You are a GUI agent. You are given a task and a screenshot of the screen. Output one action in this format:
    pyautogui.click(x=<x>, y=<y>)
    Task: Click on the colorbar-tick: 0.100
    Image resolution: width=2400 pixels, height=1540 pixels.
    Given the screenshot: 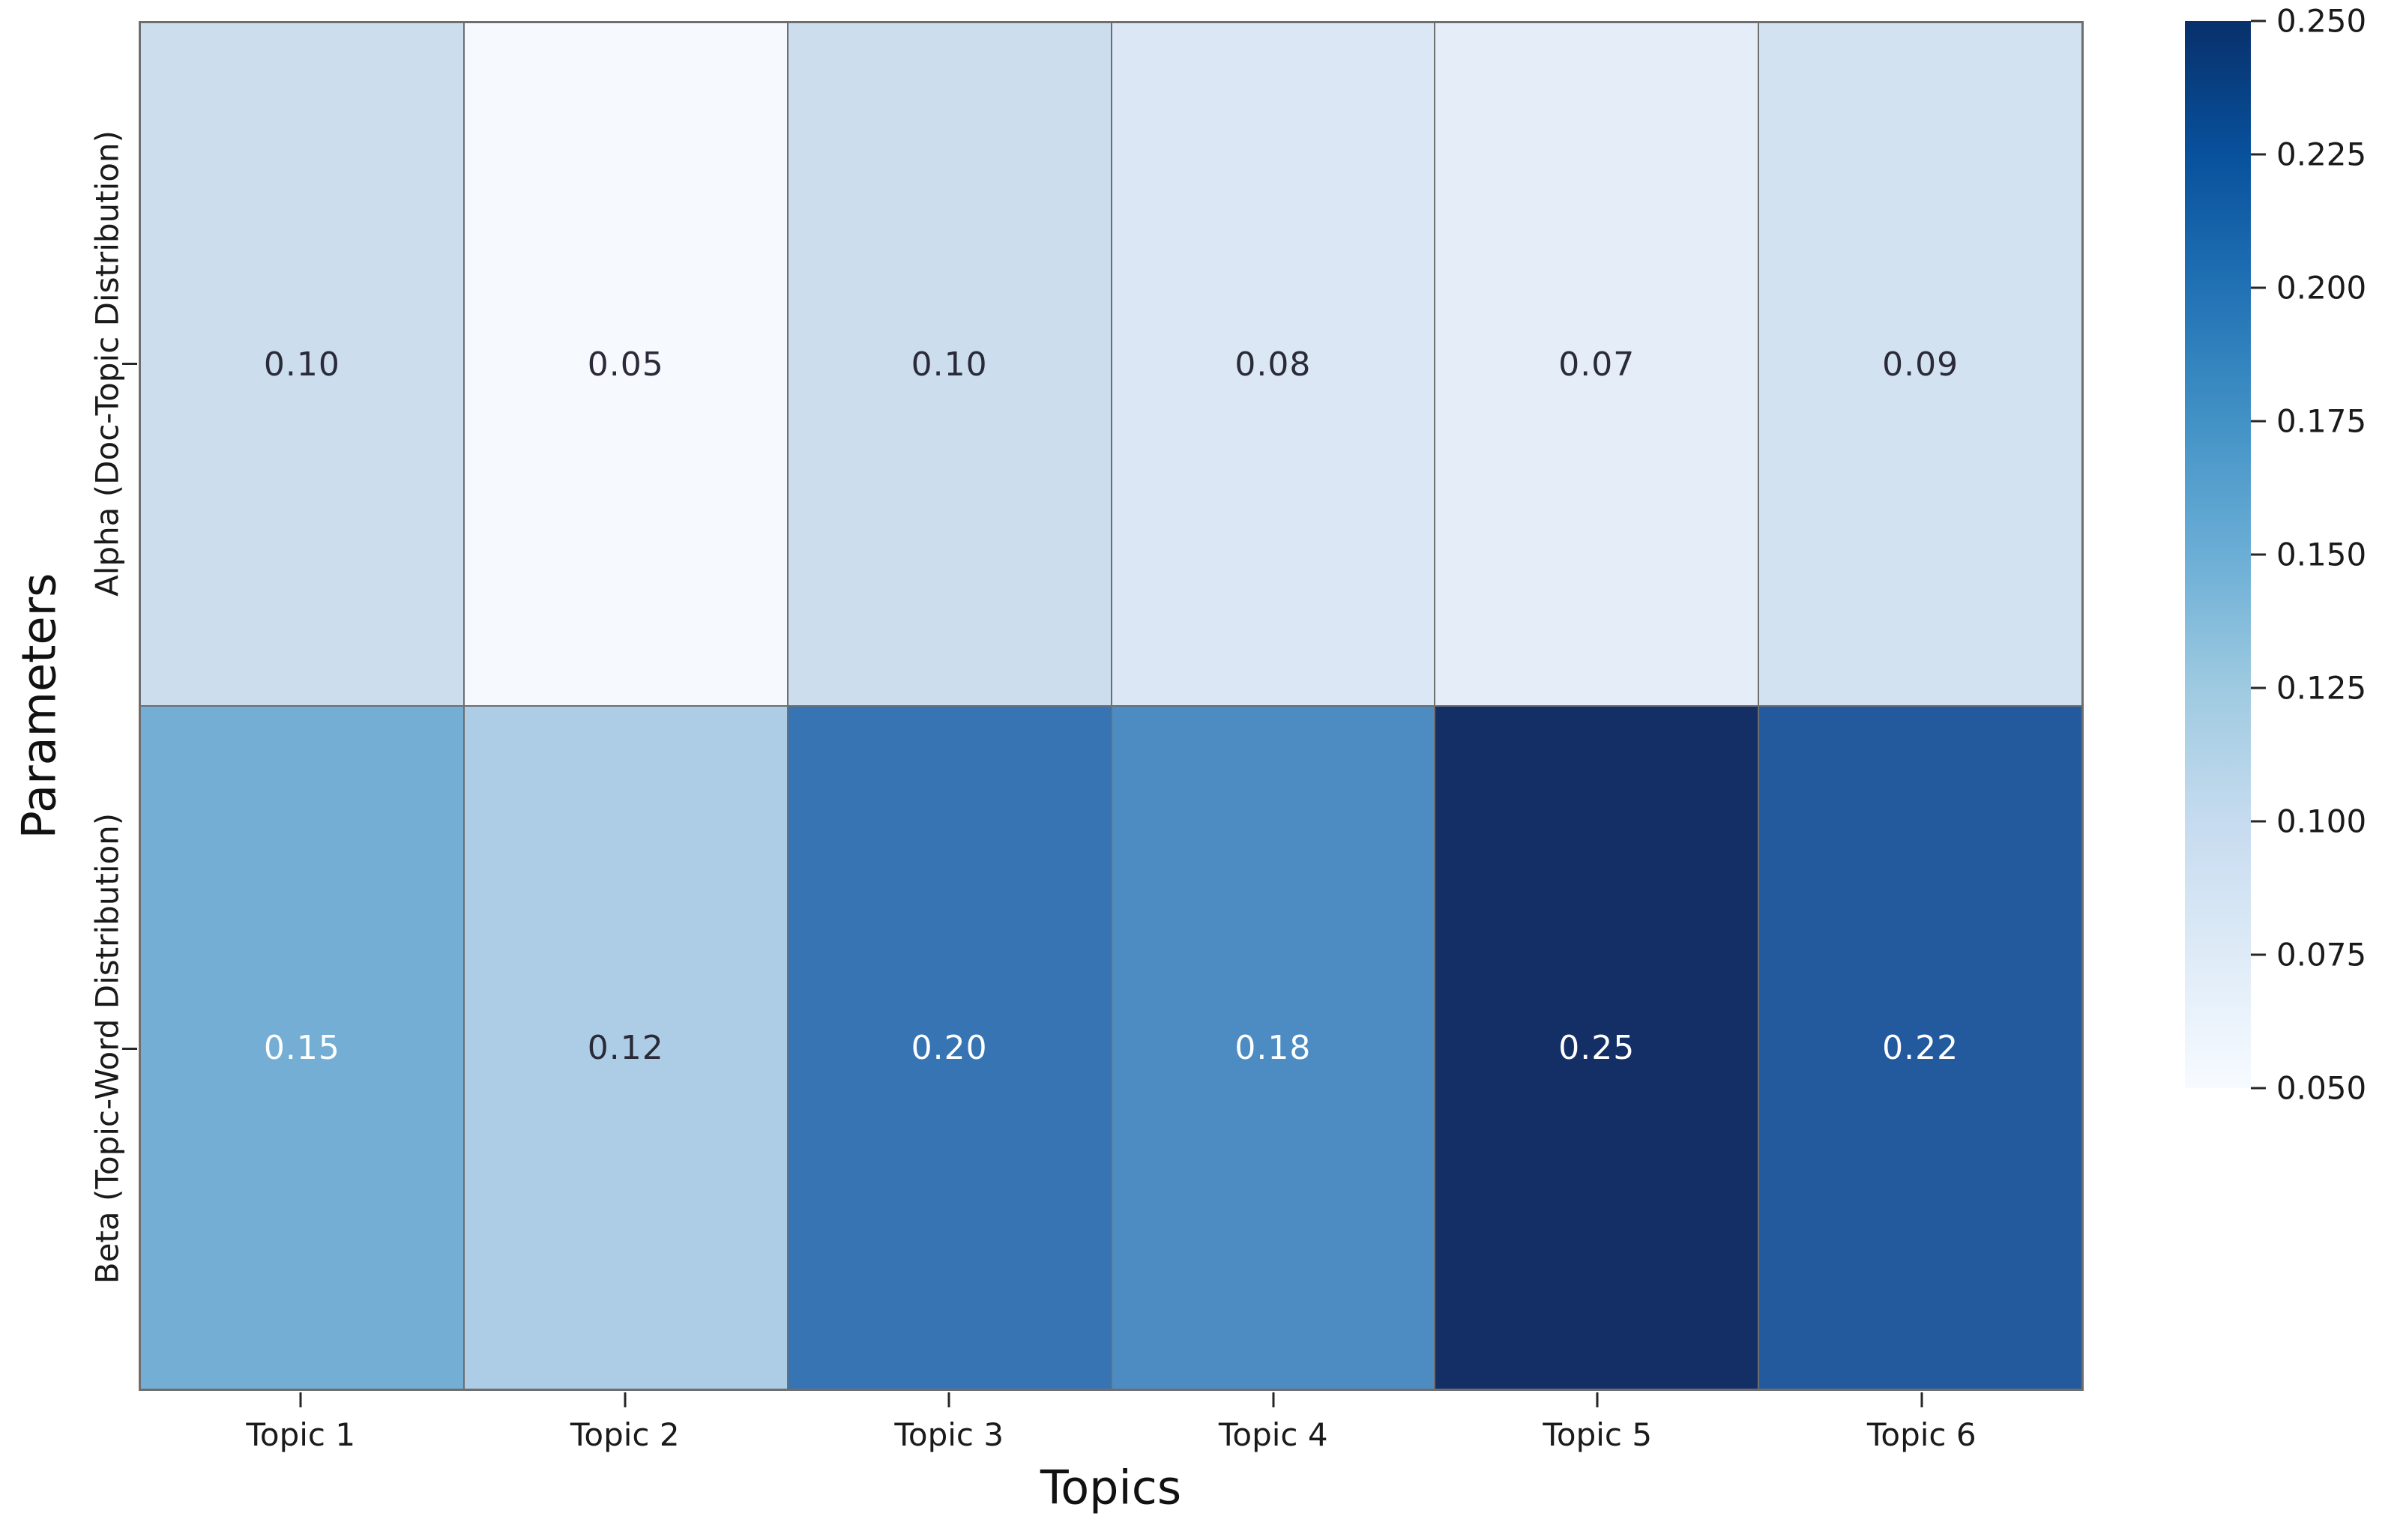 What is the action you would take?
    pyautogui.click(x=2308, y=821)
    